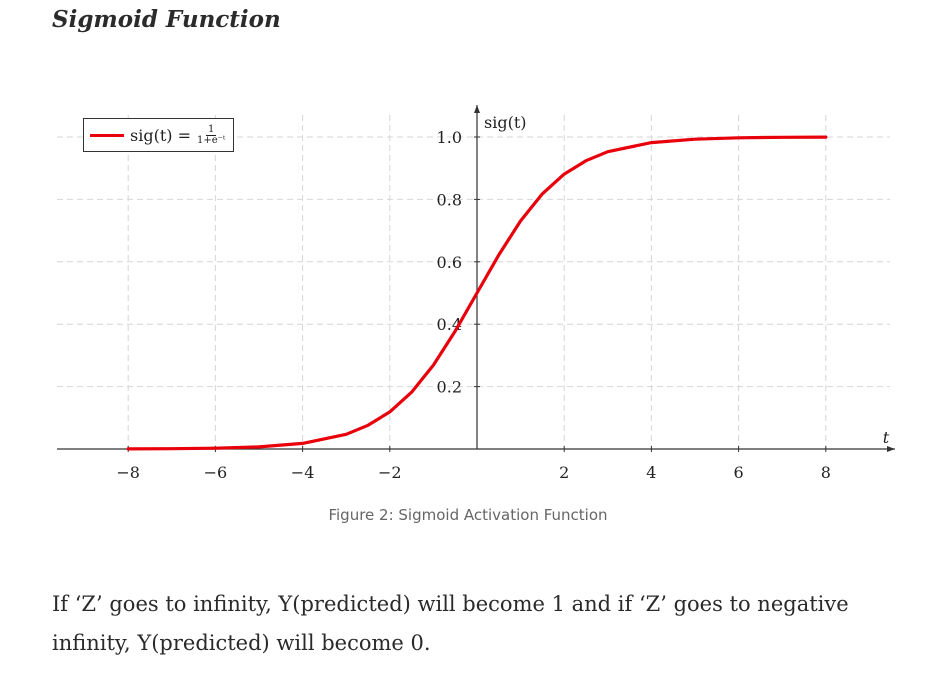 The width and height of the screenshot is (936, 684). I want to click on legend-label: sig(t) = 1 1+e⁻ᵗ, so click(178, 134).